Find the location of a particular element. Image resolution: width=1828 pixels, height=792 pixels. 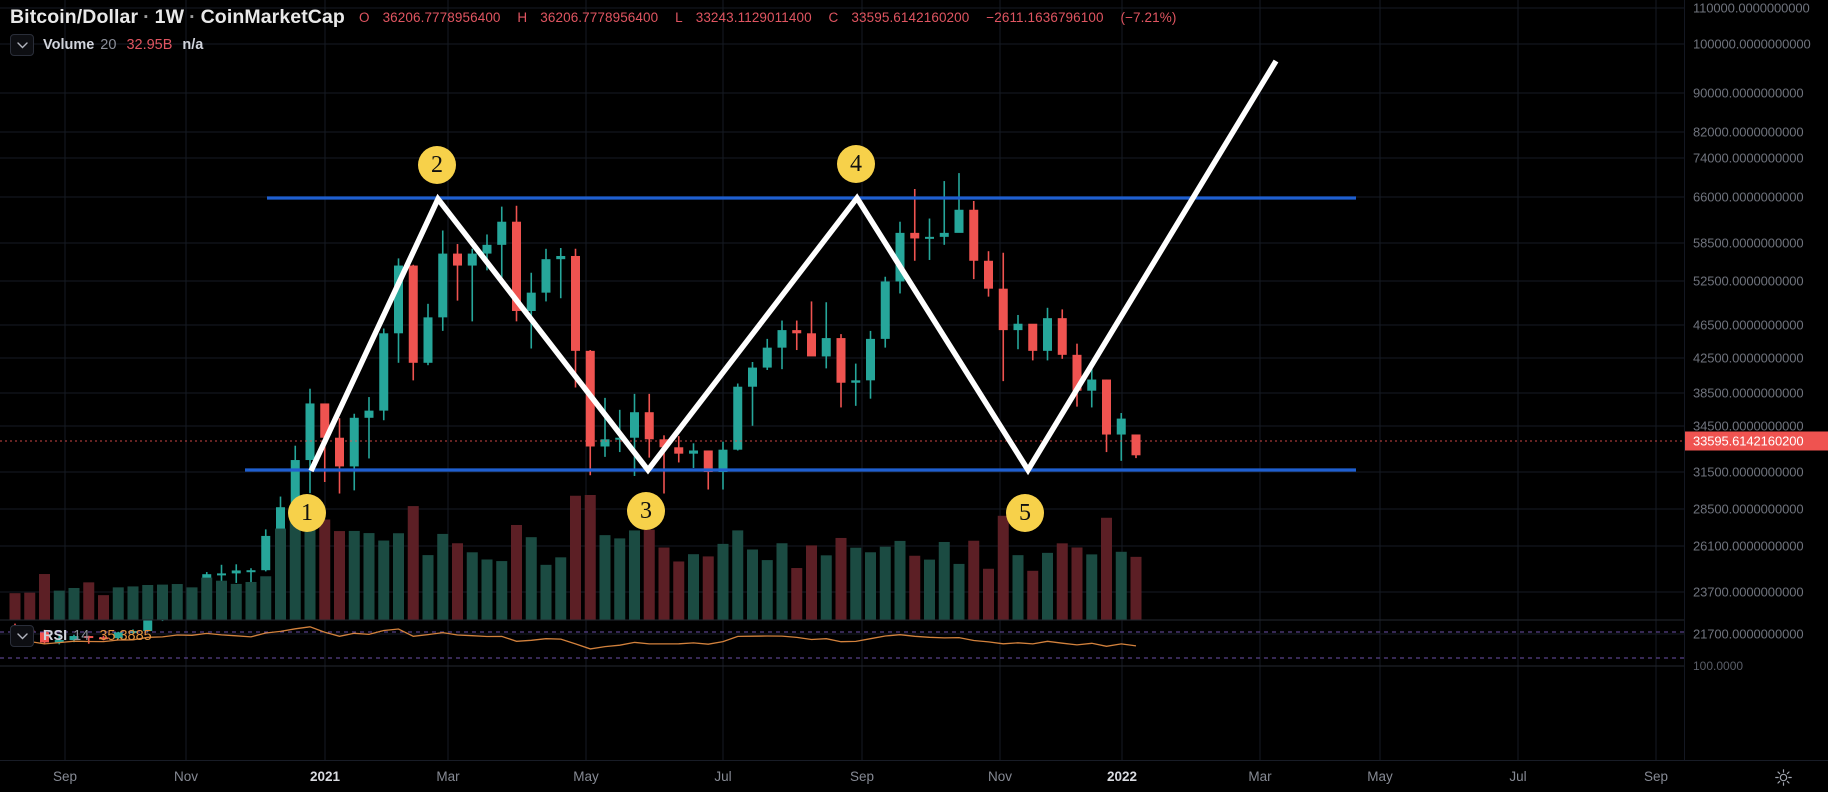

wave-label-1: 1 is located at coordinates (307, 513).